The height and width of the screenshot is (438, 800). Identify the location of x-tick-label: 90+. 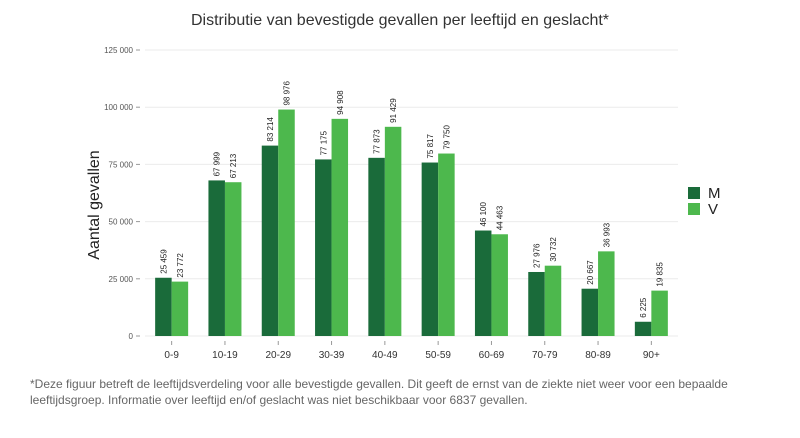
(651, 355).